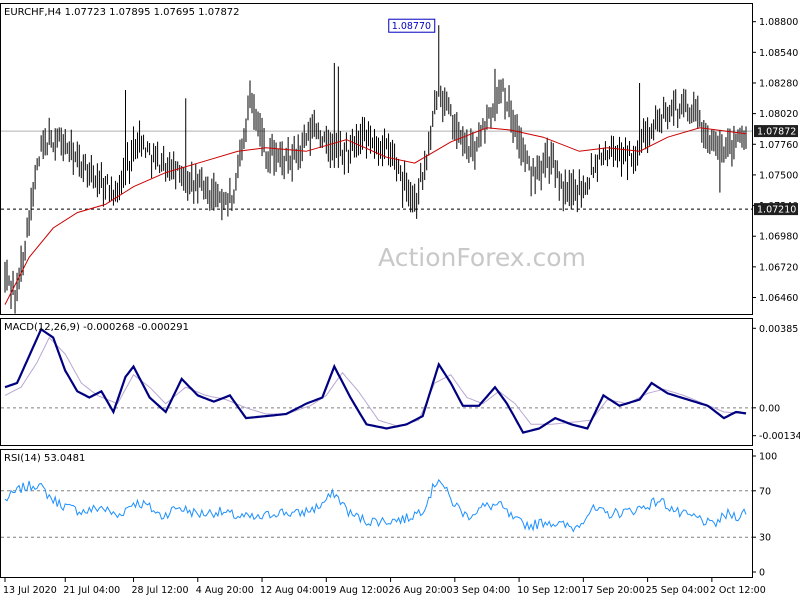 The image size is (800, 600). I want to click on time-axis-label: 21 Jul 04:00, so click(91, 590).